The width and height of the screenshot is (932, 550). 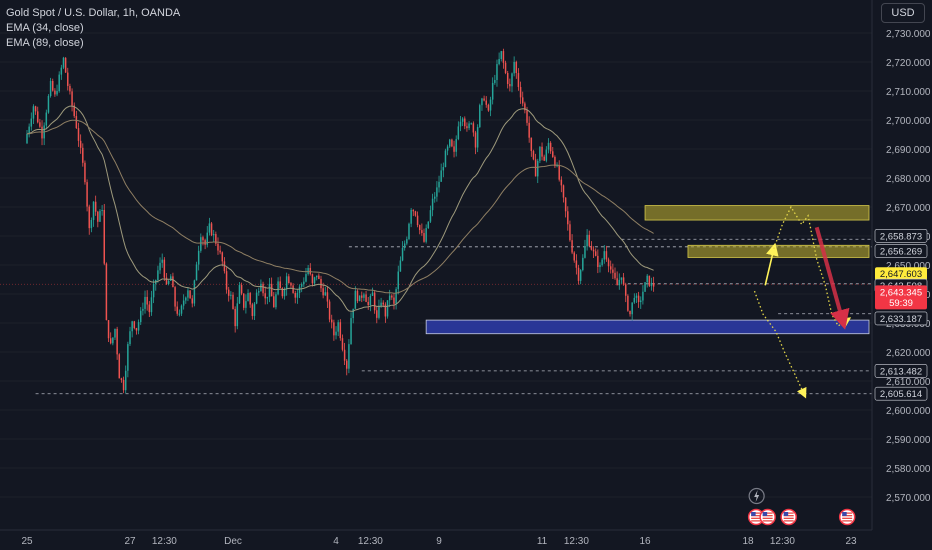 What do you see at coordinates (908, 266) in the screenshot?
I see `y-tick-label: 2,650.000` at bounding box center [908, 266].